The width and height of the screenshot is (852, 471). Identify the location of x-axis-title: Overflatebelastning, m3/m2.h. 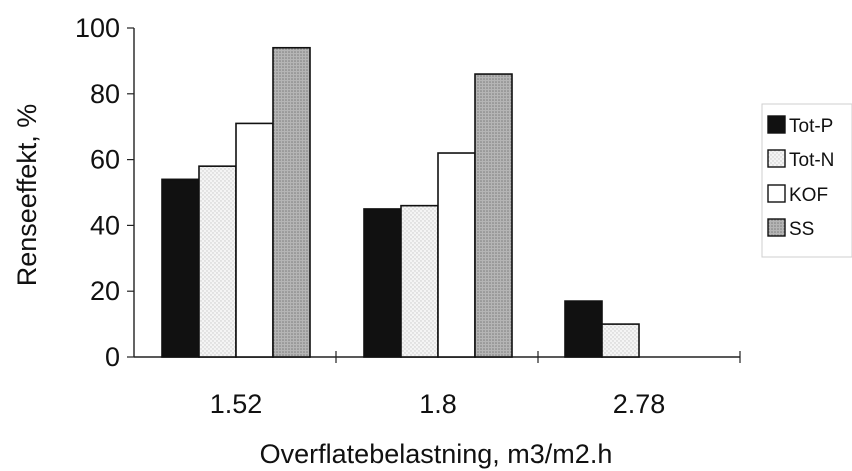
(436, 454).